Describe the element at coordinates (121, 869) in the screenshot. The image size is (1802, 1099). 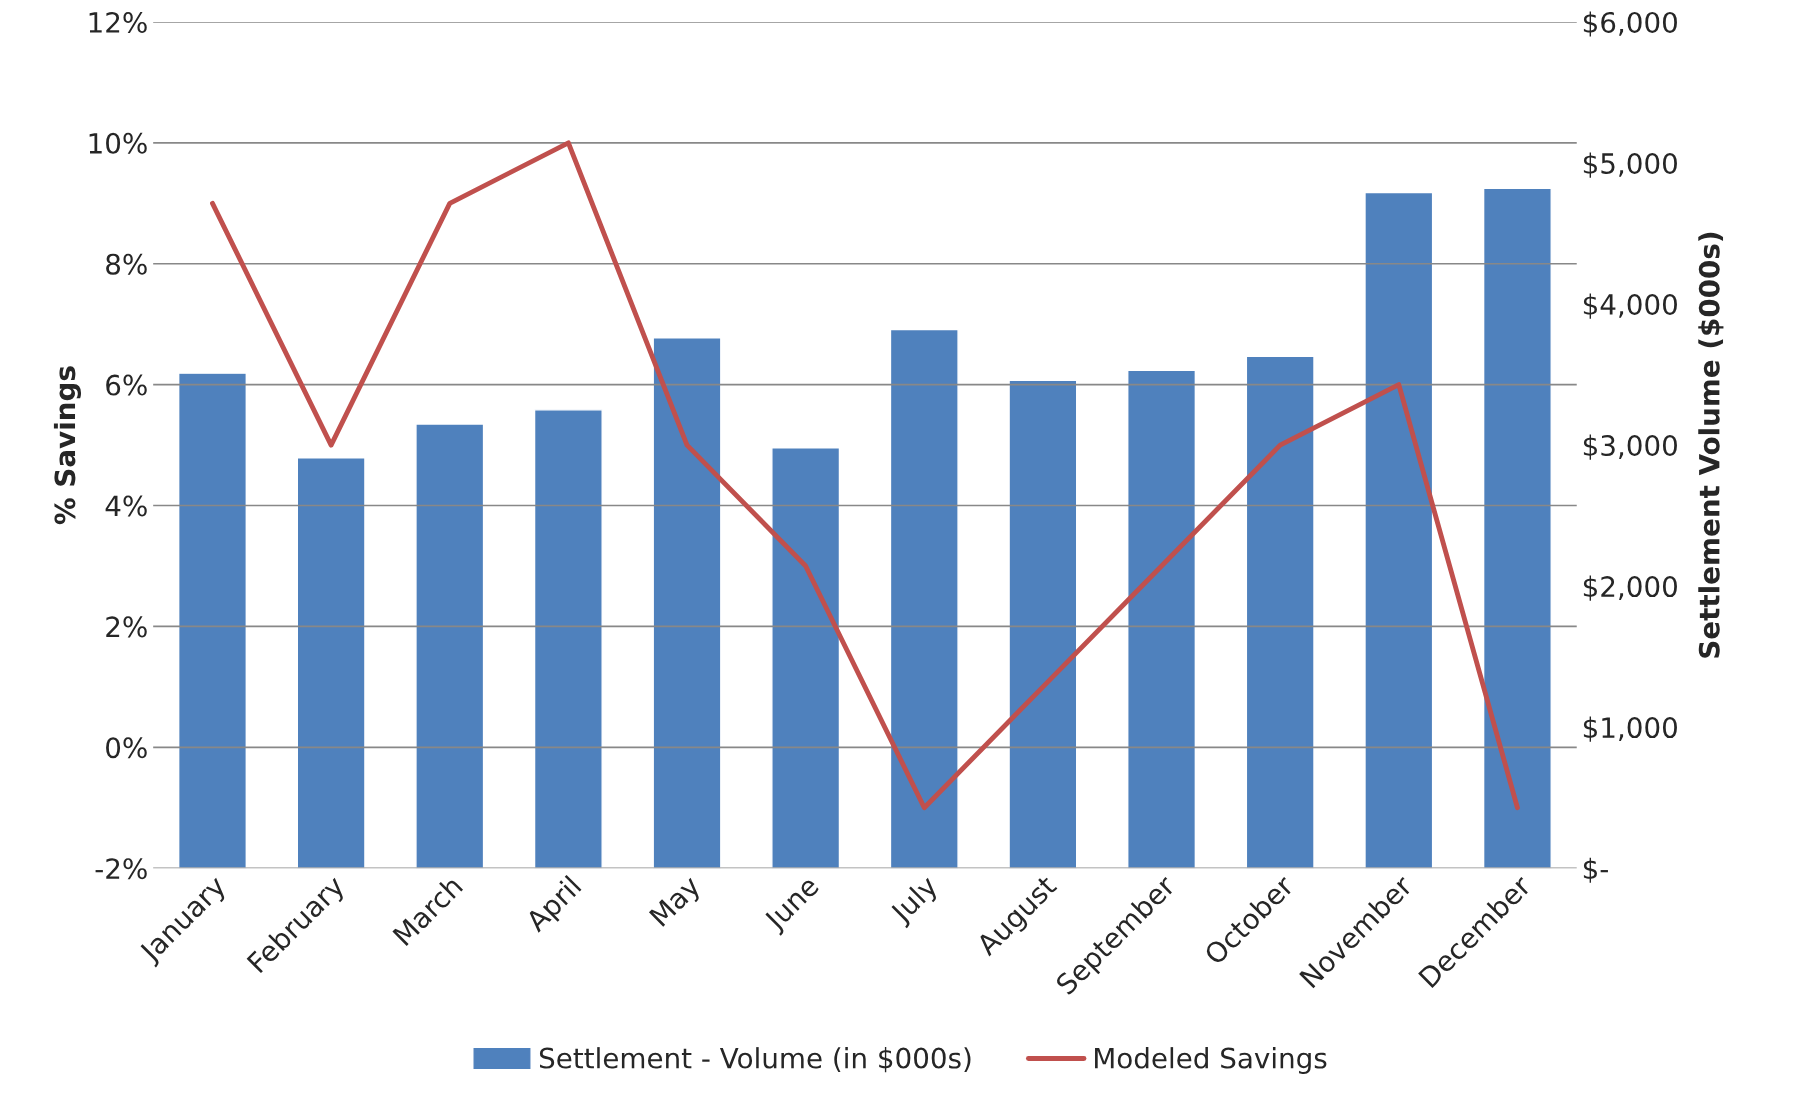
I see `y-tick-label: -2%` at that location.